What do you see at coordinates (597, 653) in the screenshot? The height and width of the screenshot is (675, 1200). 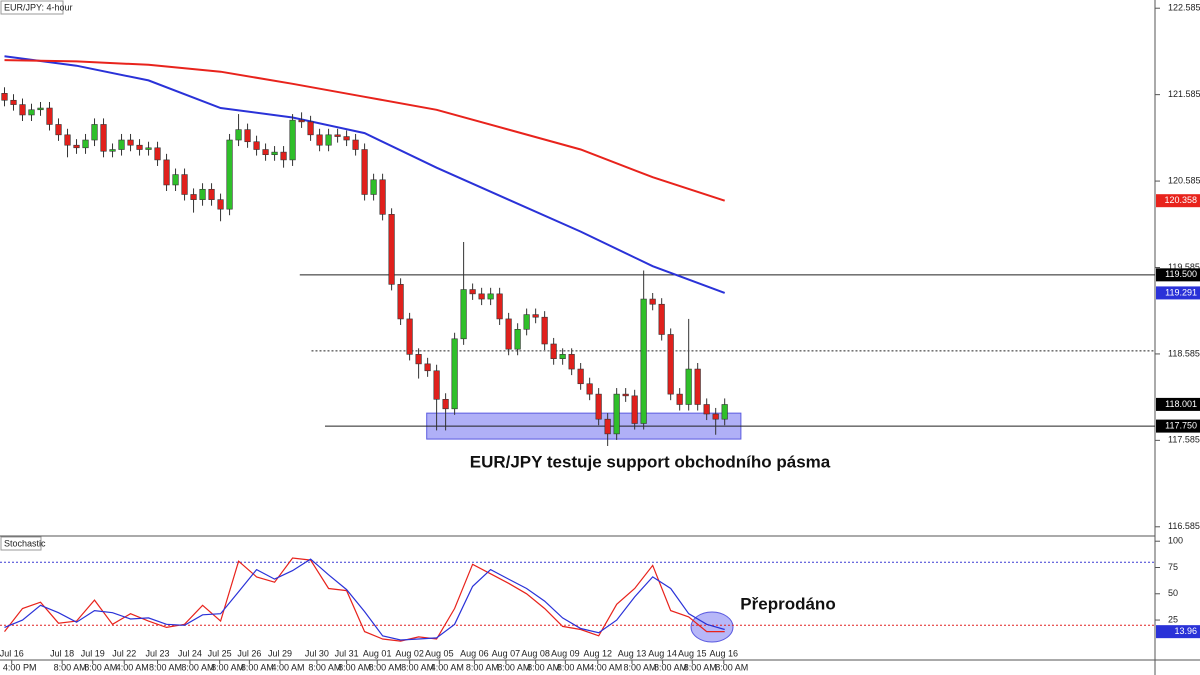 I see `x-tick-label: Aug 12` at bounding box center [597, 653].